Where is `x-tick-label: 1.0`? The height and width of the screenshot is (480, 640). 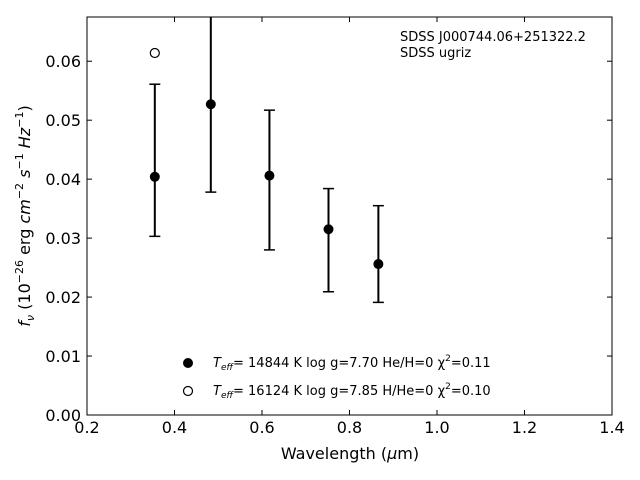 x-tick-label: 1.0 is located at coordinates (436, 427).